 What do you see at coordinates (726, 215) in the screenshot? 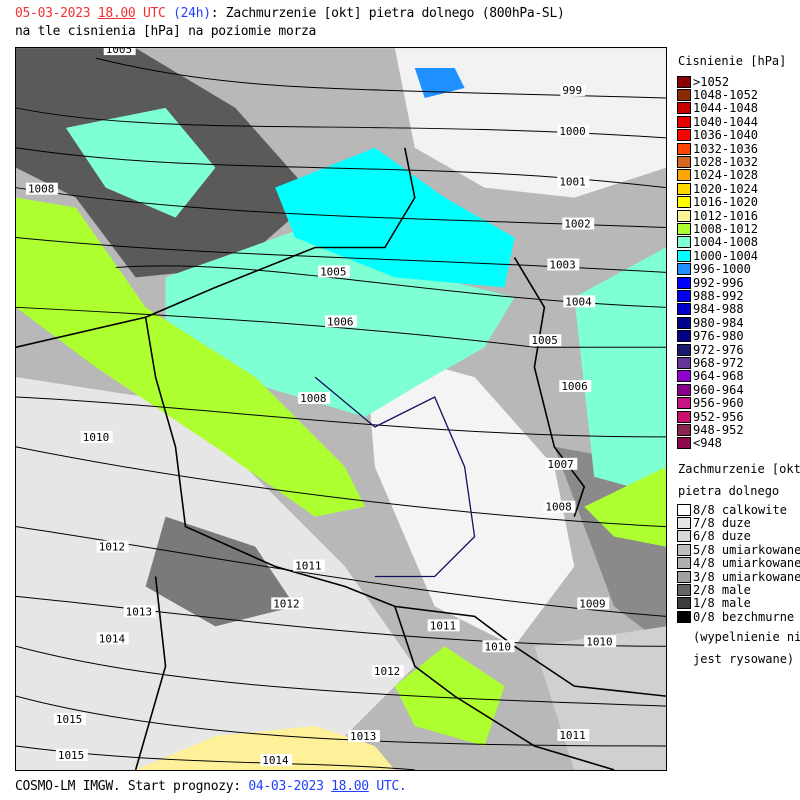
I see `legend-label: 1012-1016` at bounding box center [726, 215].